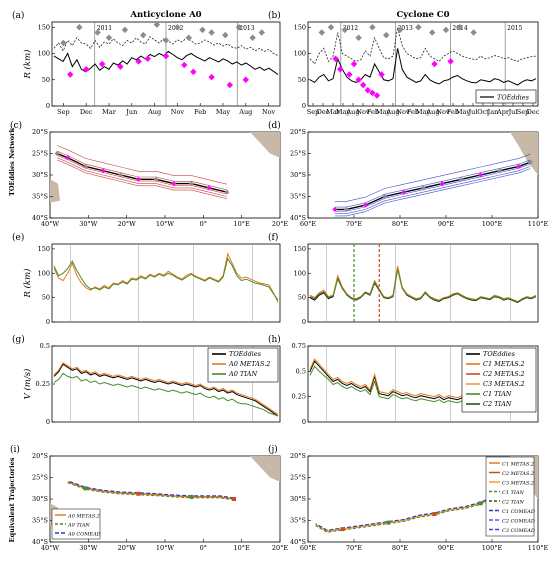 Image resolution: width=550 pixels, height=571 pixels. Describe the element at coordinates (403, 279) in the screenshot. I see `panel-f: 0 50 100 150 (f)` at that location.